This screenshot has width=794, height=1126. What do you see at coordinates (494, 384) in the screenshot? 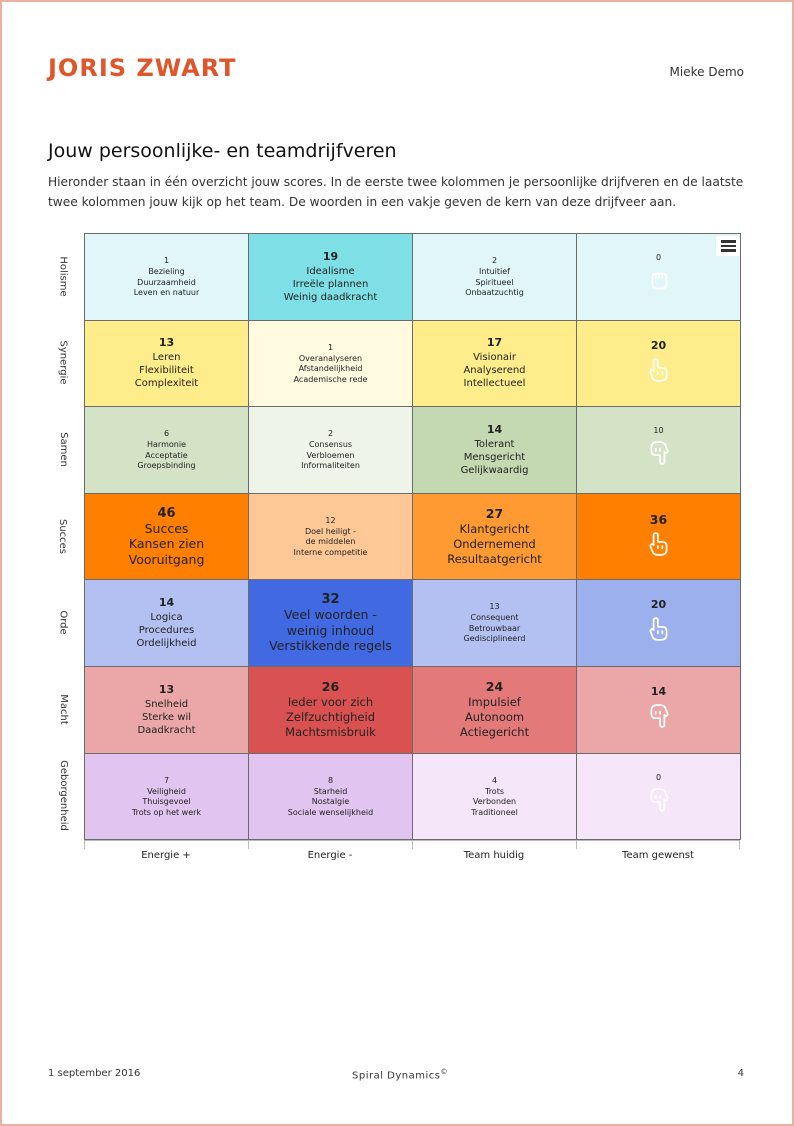
I see `cell-keyword: Intellectueel` at bounding box center [494, 384].